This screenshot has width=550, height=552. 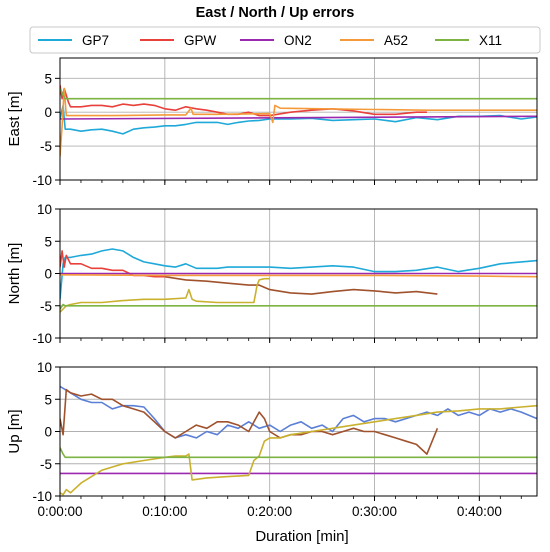 What do you see at coordinates (164, 511) in the screenshot?
I see `x-tick-label: 0:10:00` at bounding box center [164, 511].